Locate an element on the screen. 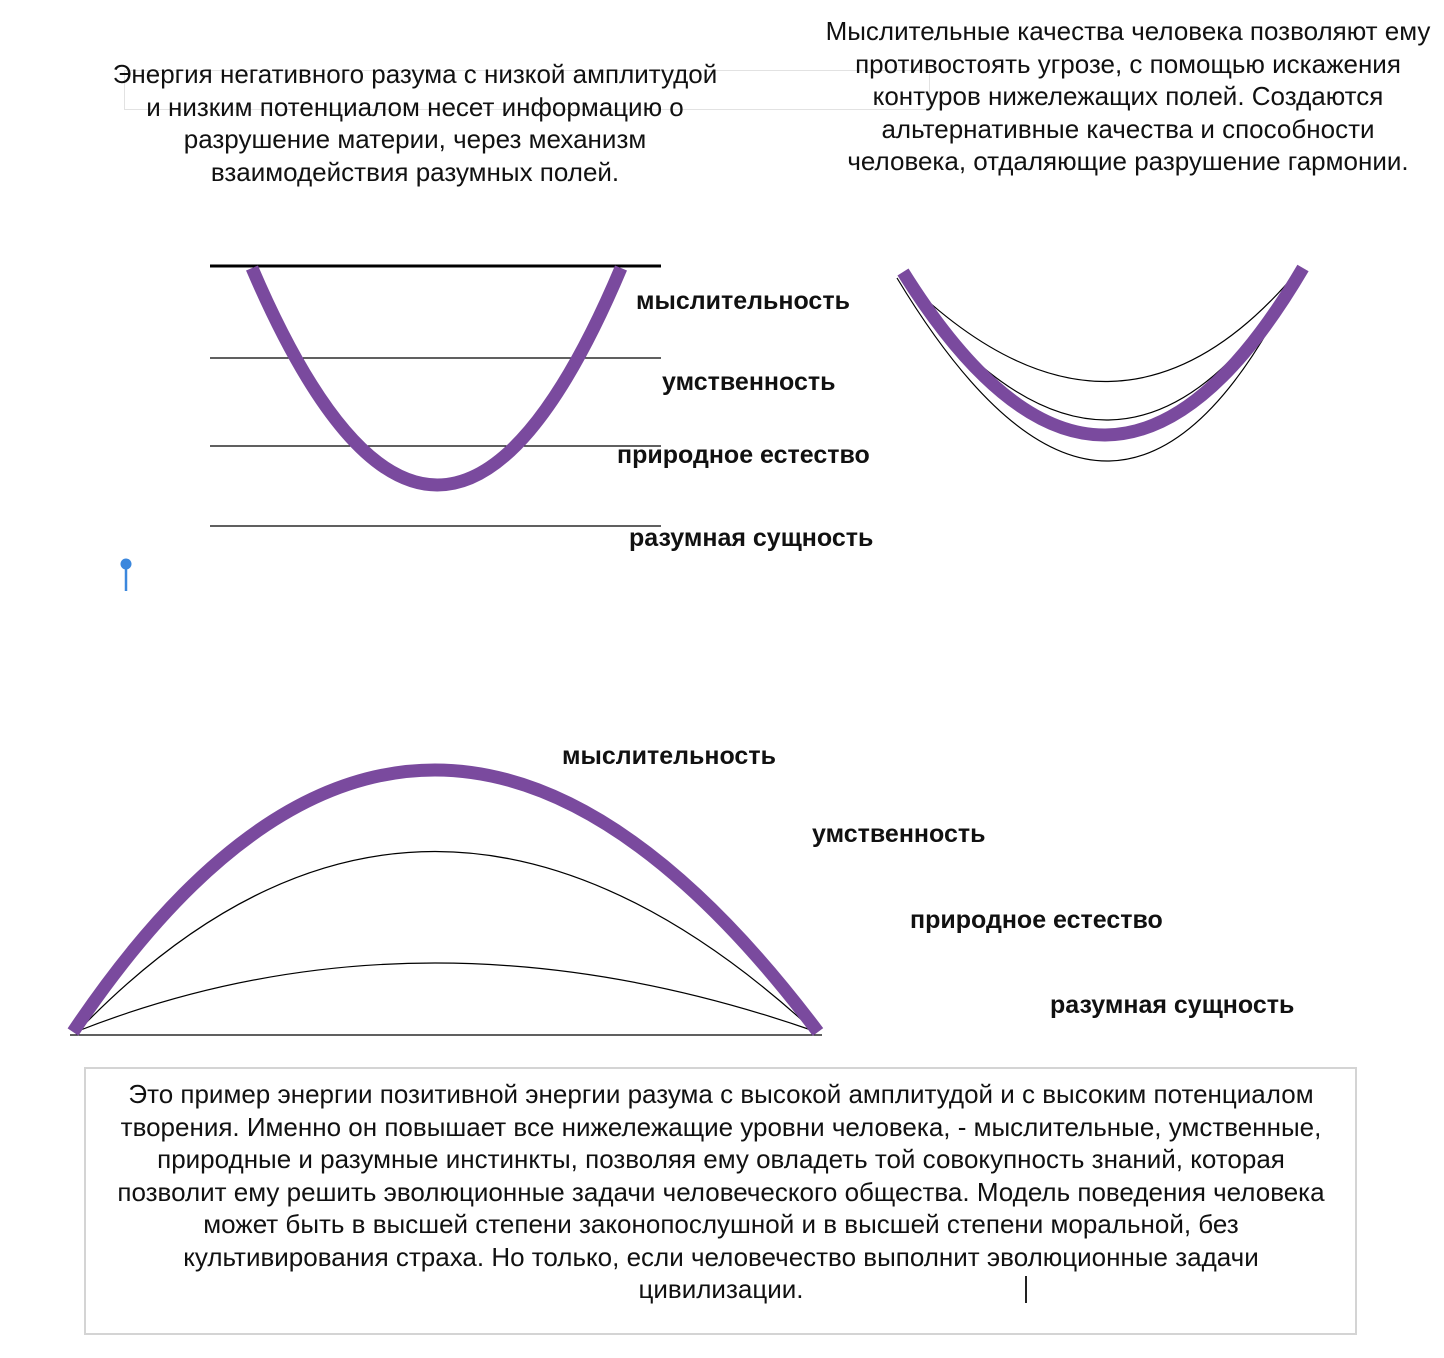 The image size is (1444, 1358). arch-curve-mid is located at coordinates (446, 941).